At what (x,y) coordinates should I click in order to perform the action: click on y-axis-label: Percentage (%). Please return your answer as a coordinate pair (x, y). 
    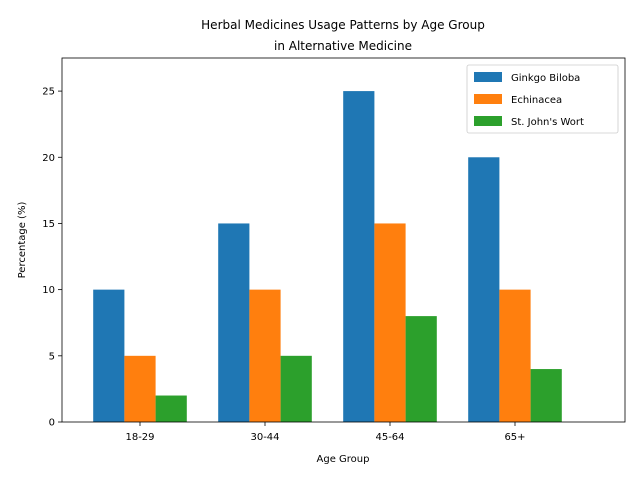
    Looking at the image, I should click on (22, 240).